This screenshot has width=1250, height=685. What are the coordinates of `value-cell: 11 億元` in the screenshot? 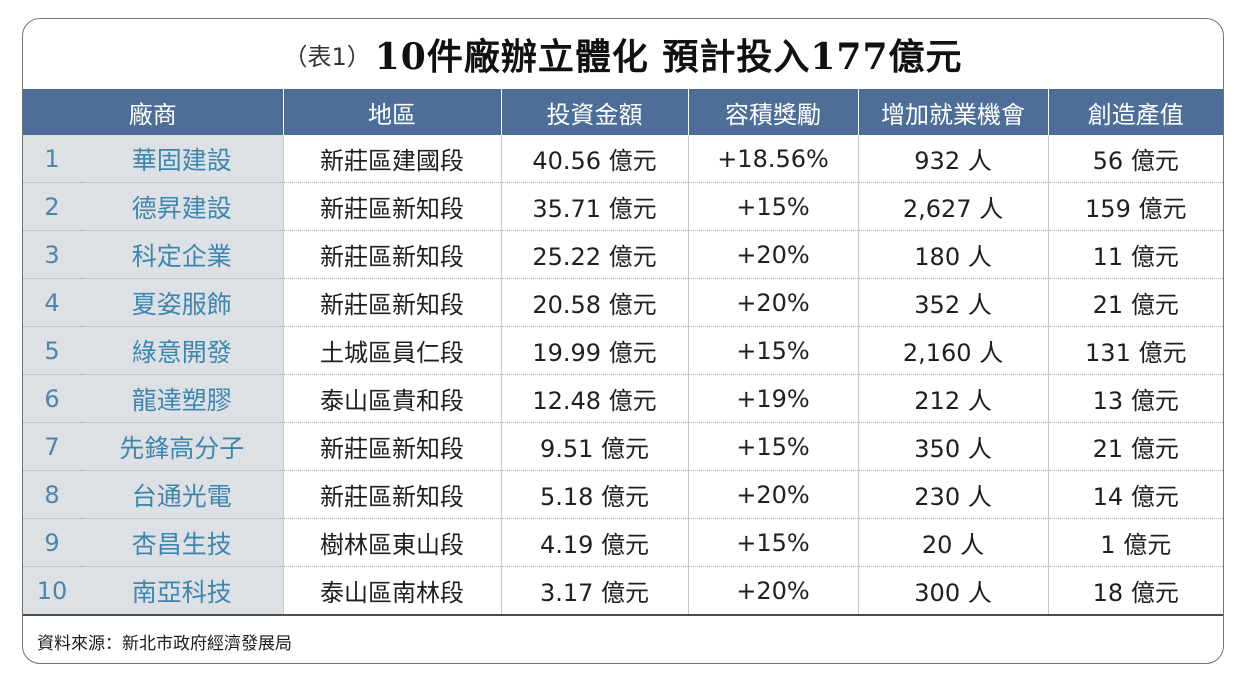 It's located at (1135, 254).